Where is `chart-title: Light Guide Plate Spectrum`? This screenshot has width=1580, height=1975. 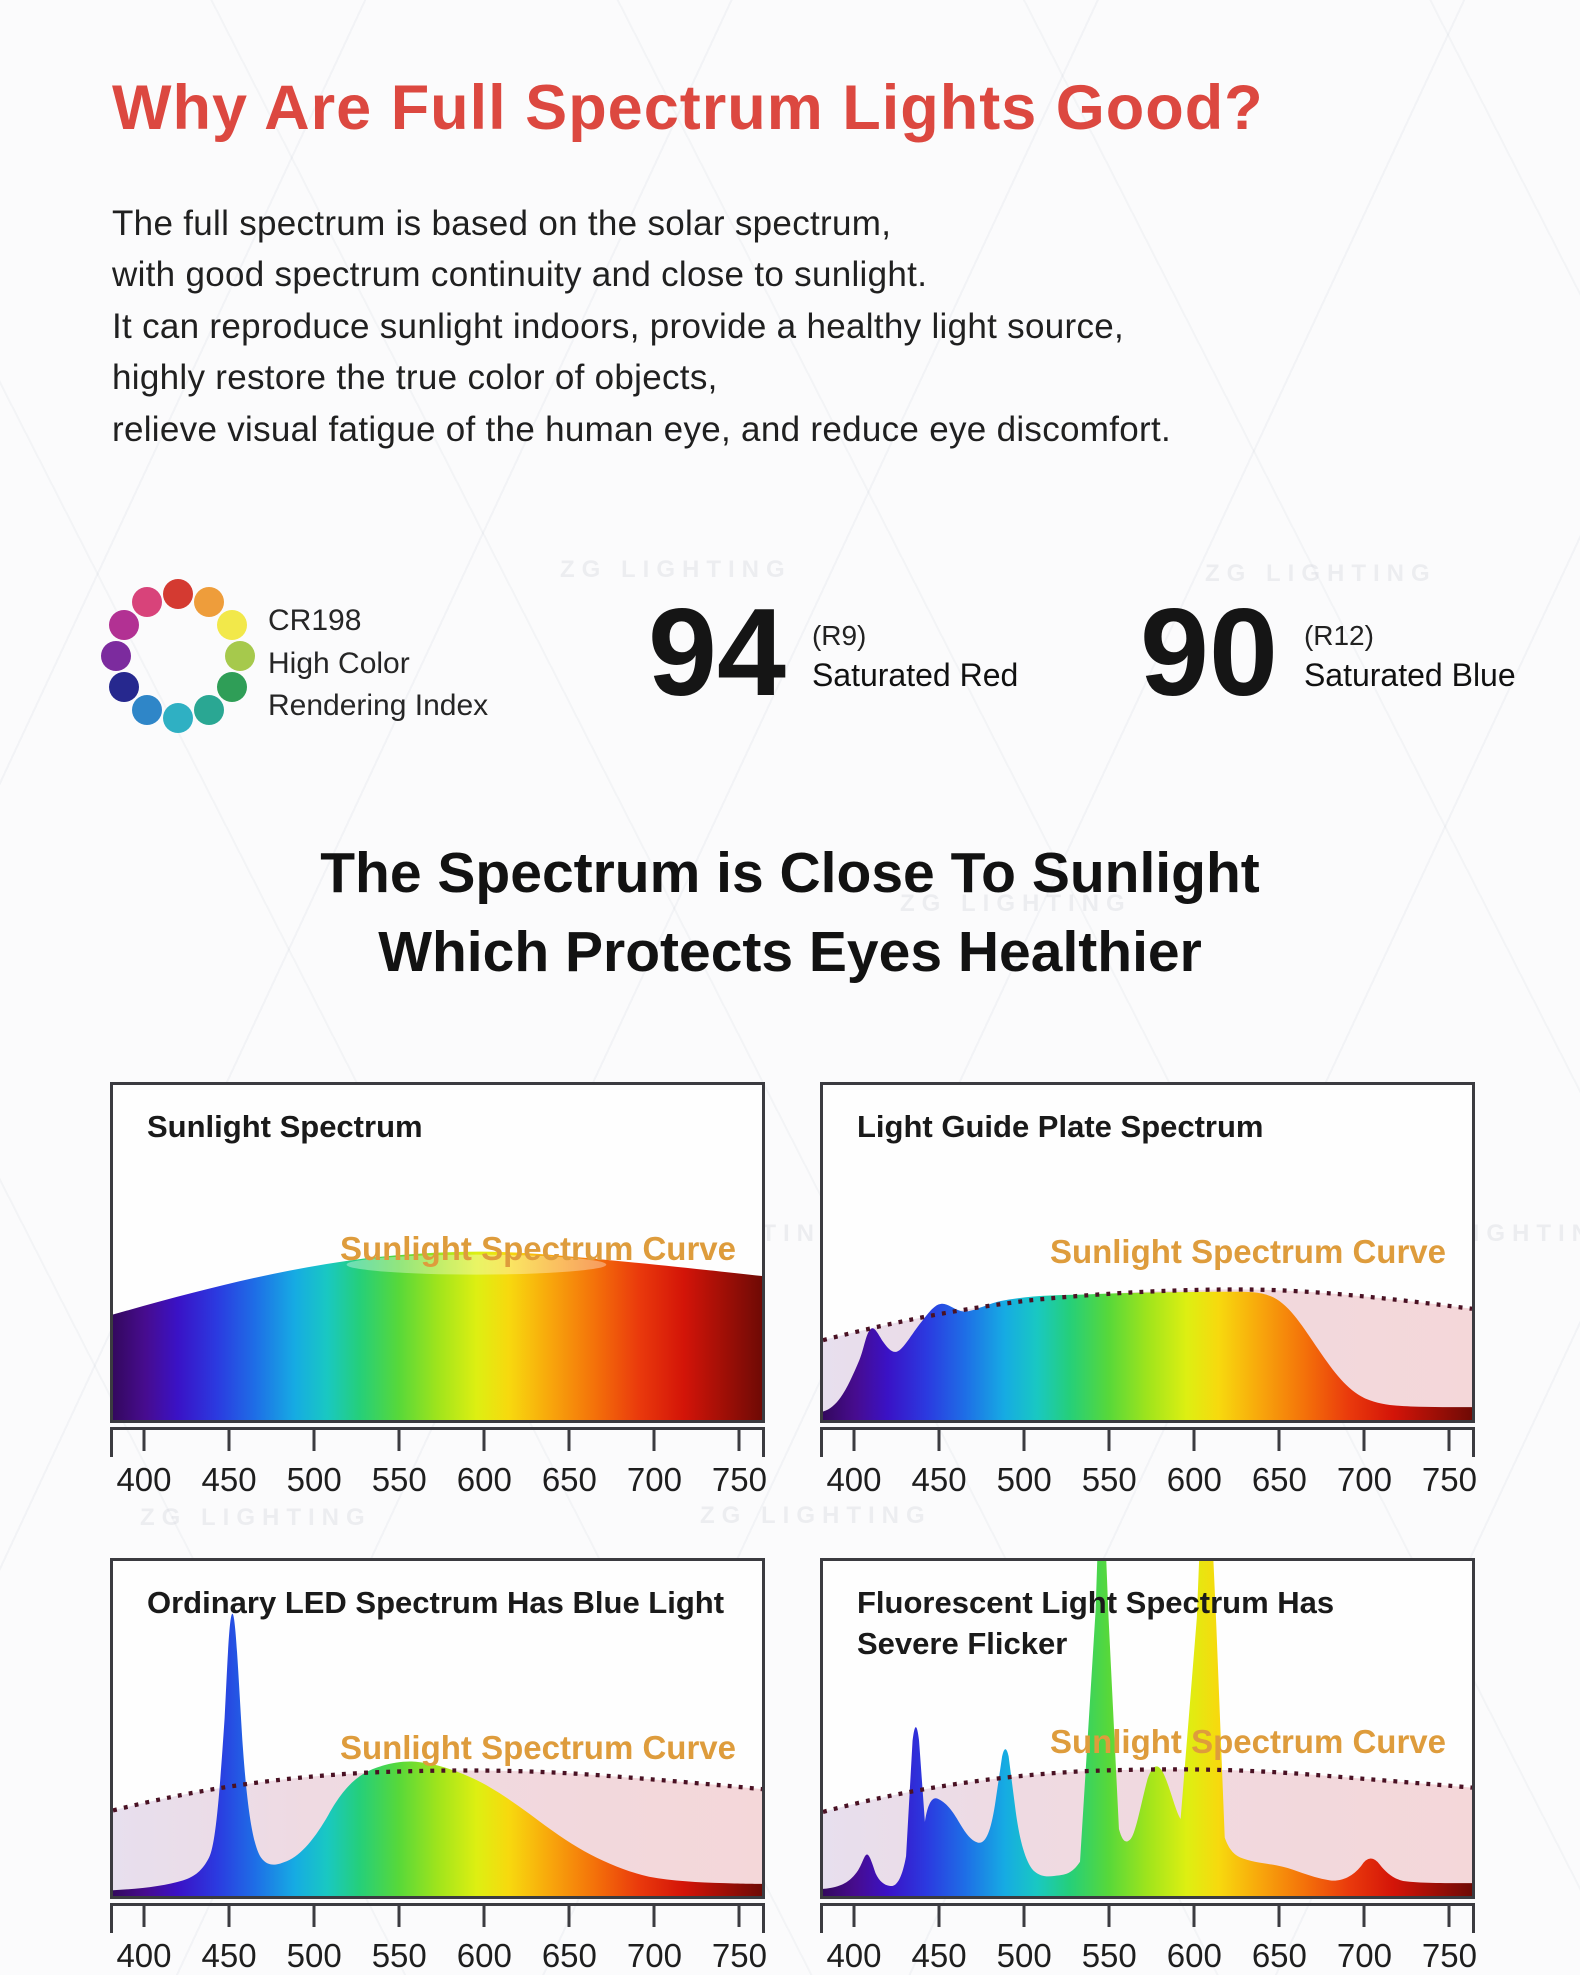 chart-title: Light Guide Plate Spectrum is located at coordinates (1060, 1126).